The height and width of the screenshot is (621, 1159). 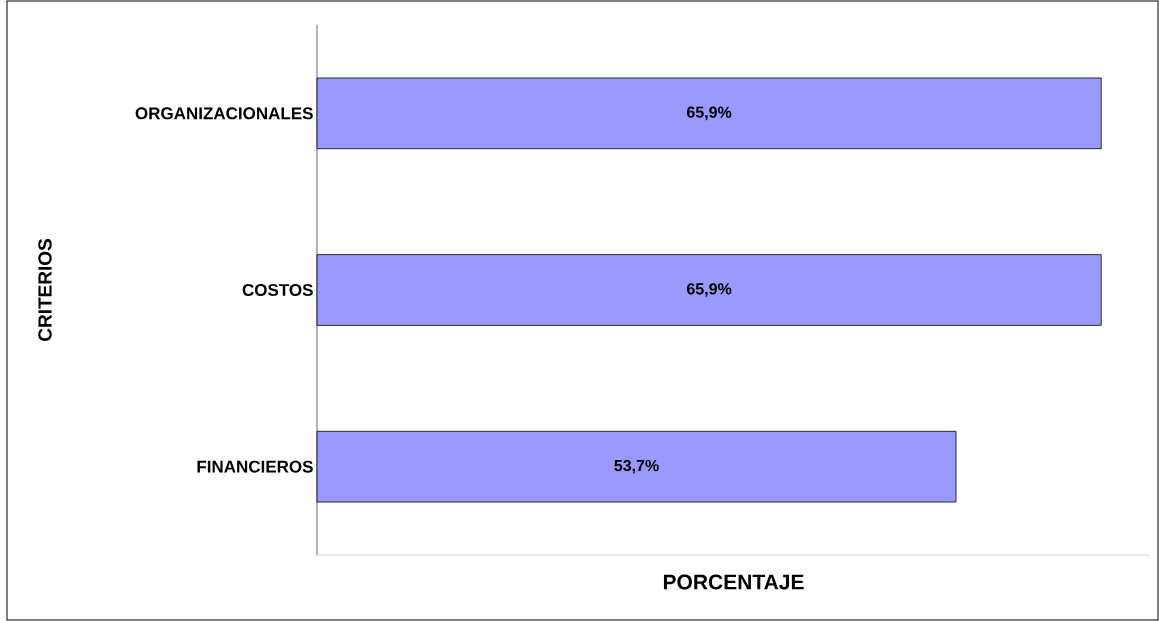 What do you see at coordinates (224, 113) in the screenshot?
I see `y-tick-label: ORGANIZACIONALES` at bounding box center [224, 113].